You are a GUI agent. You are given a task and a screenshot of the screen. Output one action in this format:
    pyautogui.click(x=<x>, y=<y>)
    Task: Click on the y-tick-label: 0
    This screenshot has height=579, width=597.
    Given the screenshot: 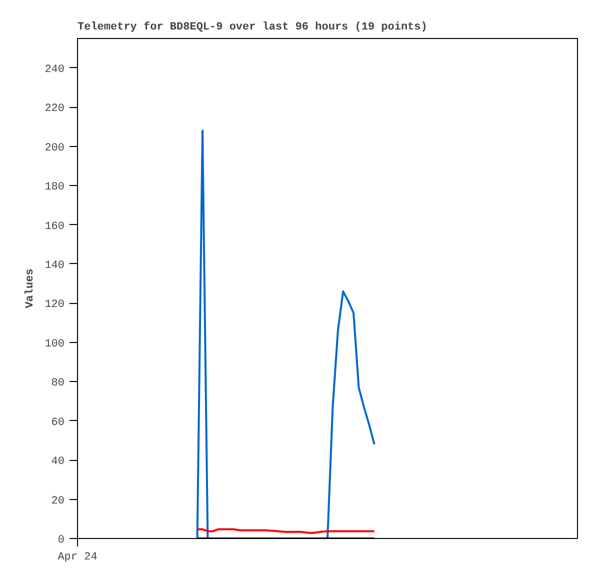 What is the action you would take?
    pyautogui.click(x=61, y=540)
    